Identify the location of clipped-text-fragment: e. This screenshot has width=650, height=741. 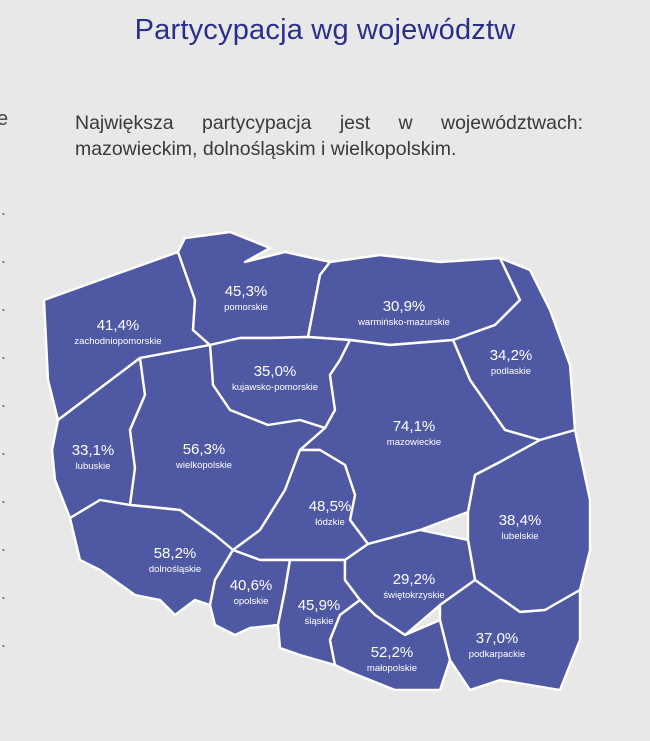
(4, 119).